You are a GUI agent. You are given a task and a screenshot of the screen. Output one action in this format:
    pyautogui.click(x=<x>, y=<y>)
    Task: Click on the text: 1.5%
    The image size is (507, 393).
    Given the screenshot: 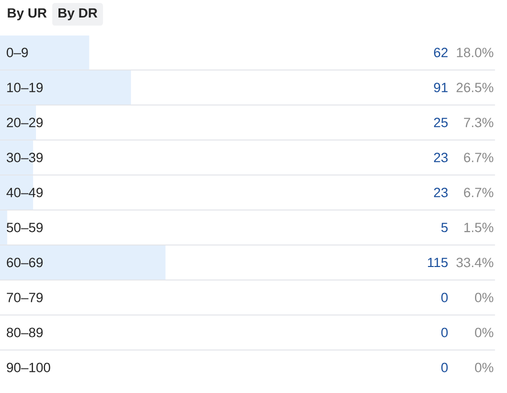 What is the action you would take?
    pyautogui.click(x=479, y=227)
    